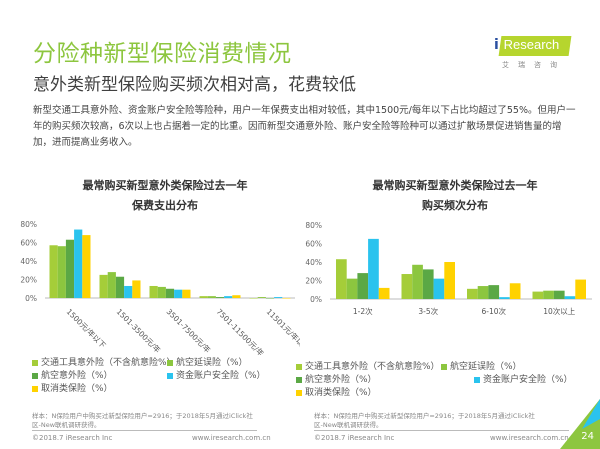 This screenshot has width=600, height=449. I want to click on right-chart-title: 最常购买新型意外类保险过去一年 购买频次分布, so click(455, 196).